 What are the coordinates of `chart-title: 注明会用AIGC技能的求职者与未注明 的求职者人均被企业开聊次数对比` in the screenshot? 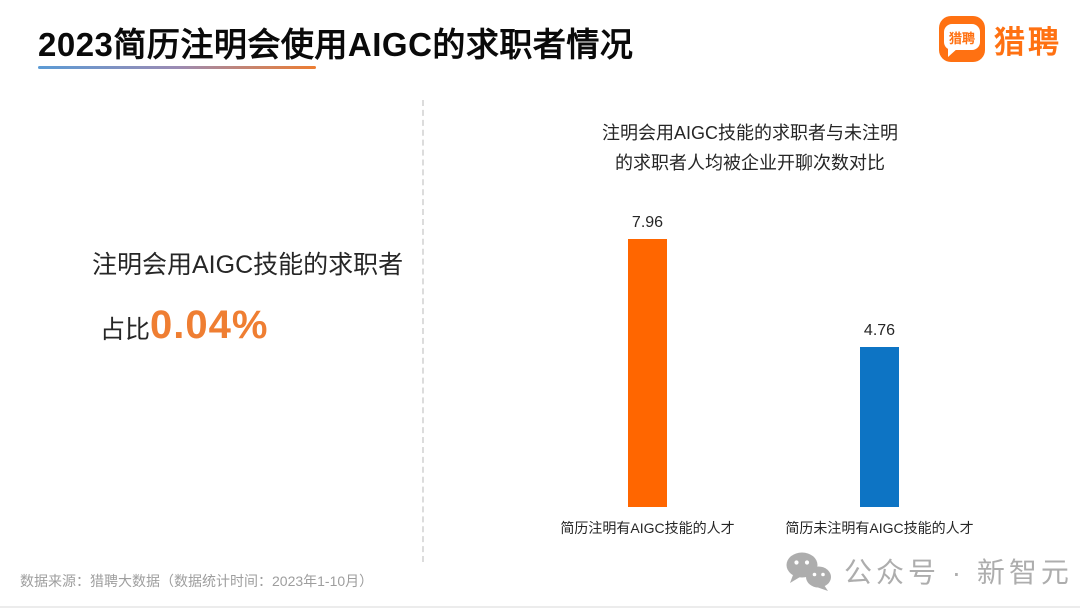 It's located at (750, 148).